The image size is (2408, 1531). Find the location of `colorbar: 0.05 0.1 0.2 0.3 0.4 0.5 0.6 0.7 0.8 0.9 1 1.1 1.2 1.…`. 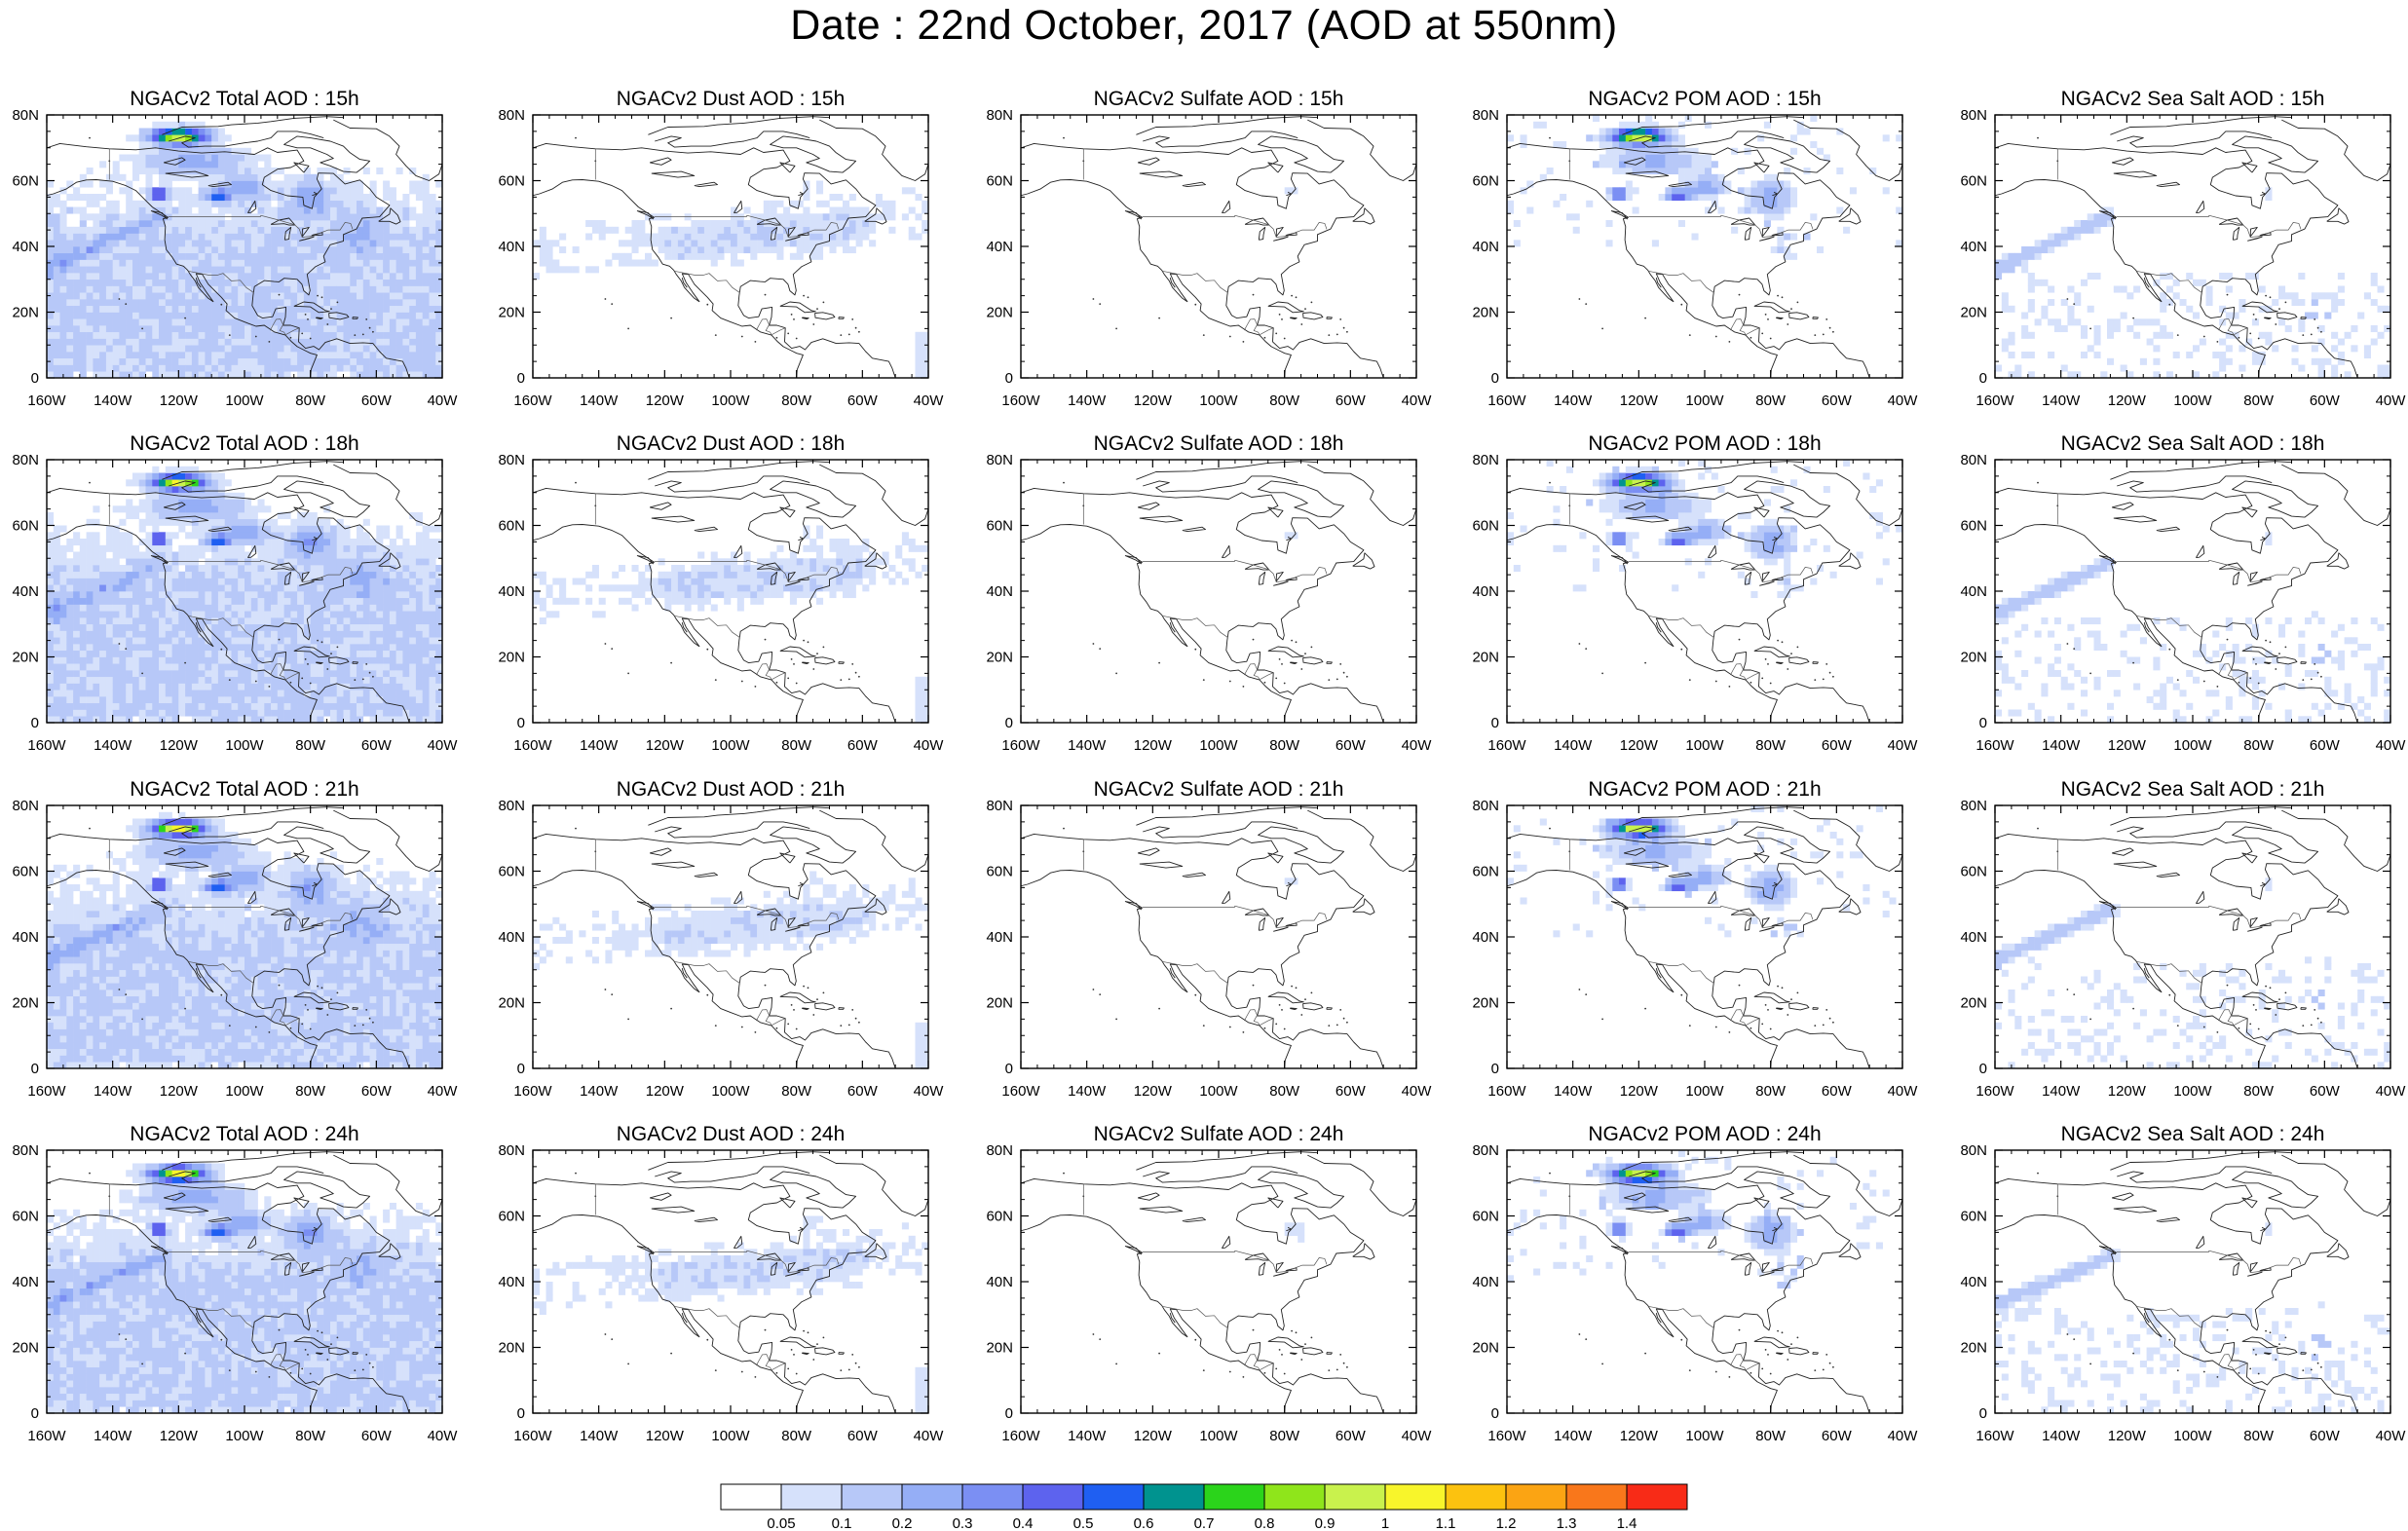

colorbar: 0.05 0.1 0.2 0.3 0.4 0.5 0.6 0.7 0.8 0.9 1 1.1 1.2 1.… is located at coordinates (1204, 1507).